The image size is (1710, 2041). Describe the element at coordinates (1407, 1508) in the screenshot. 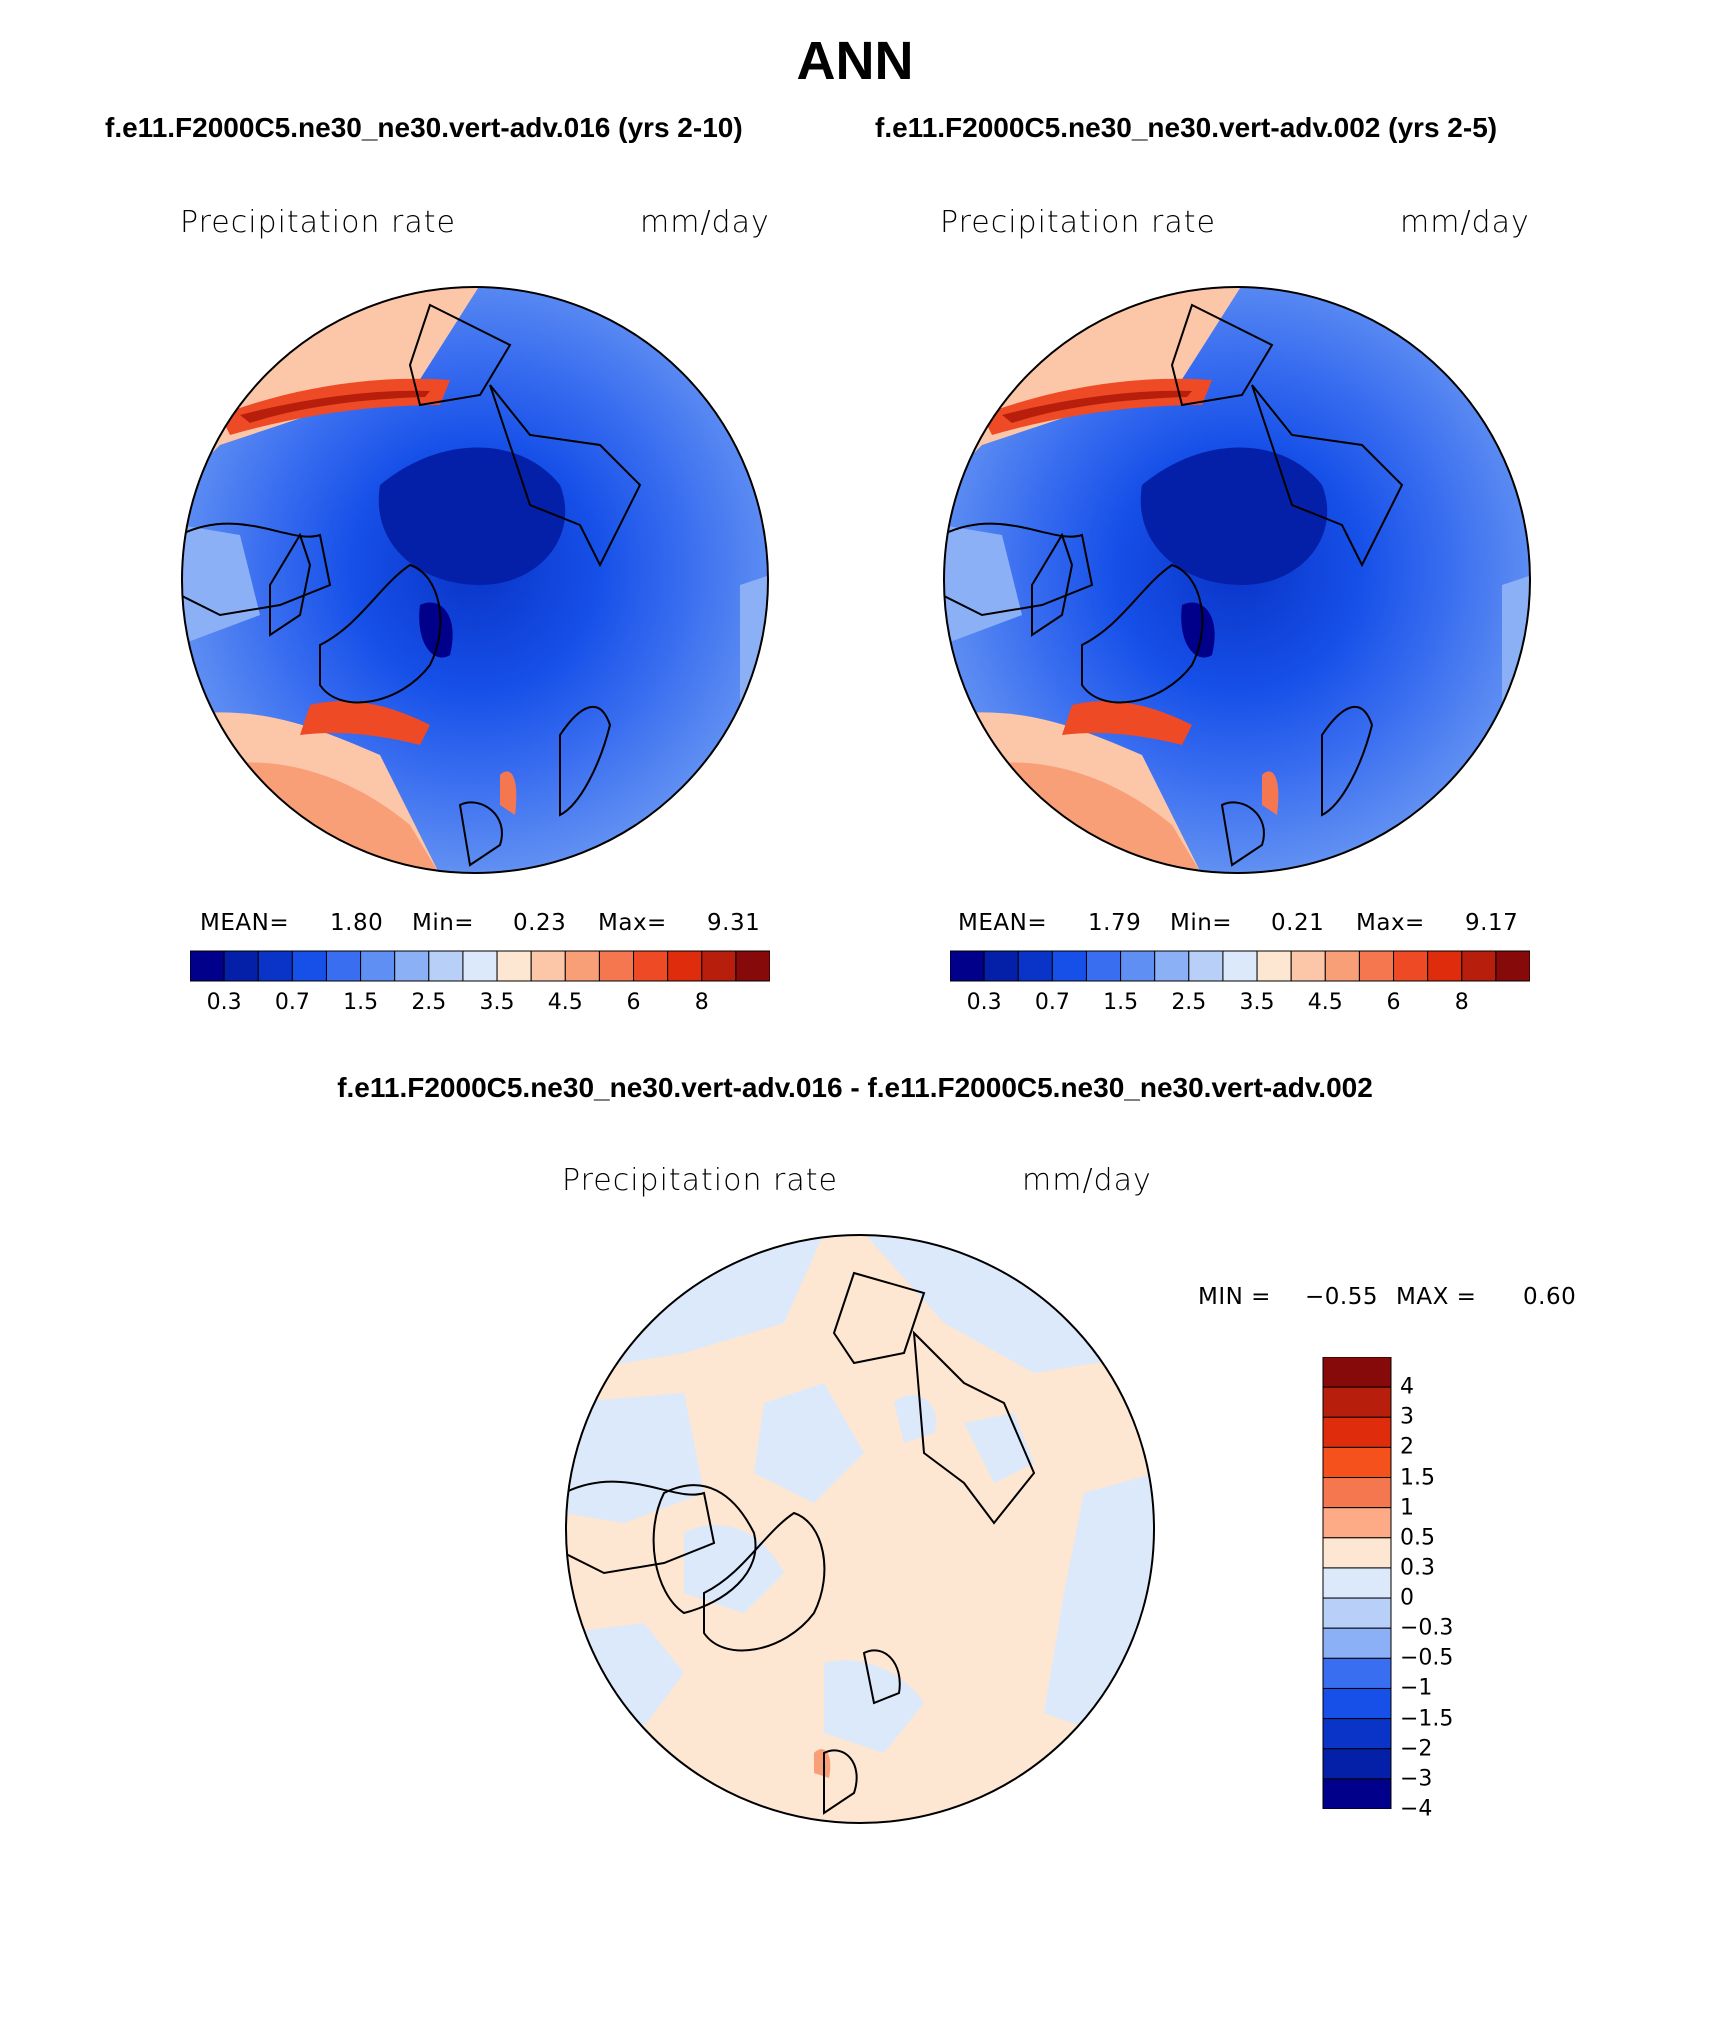

I see `colorbar-tick-label: 1` at that location.